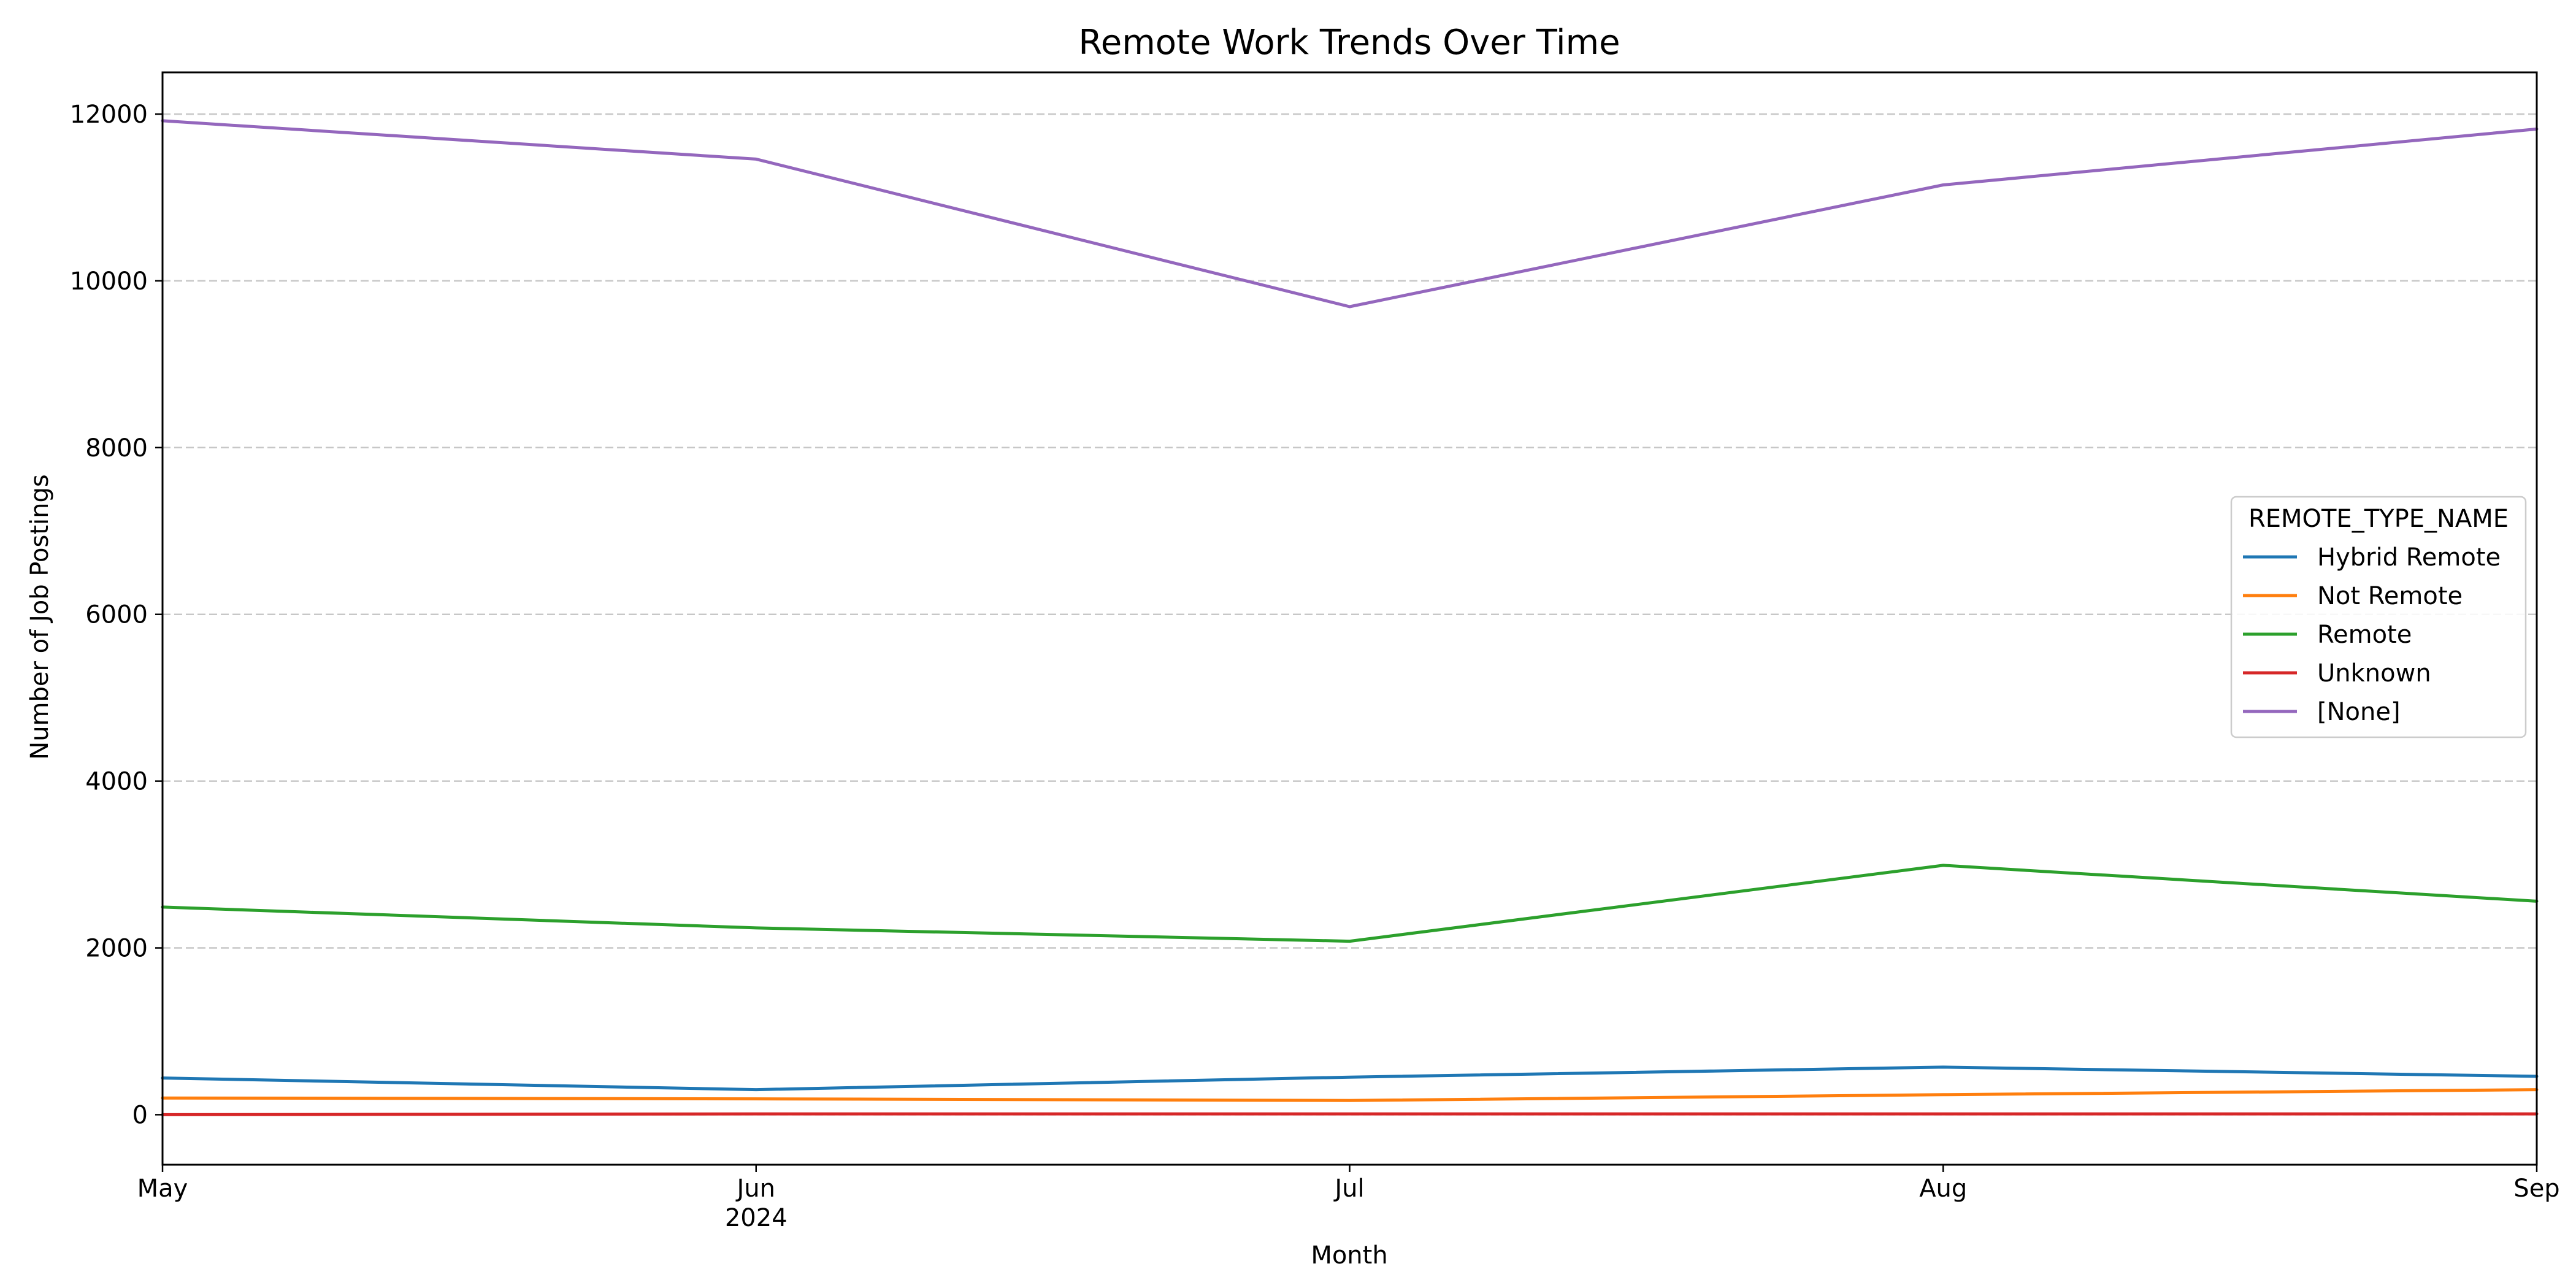 The height and width of the screenshot is (1288, 2576). Describe the element at coordinates (2364, 635) in the screenshot. I see `legend-label: Remote` at that location.